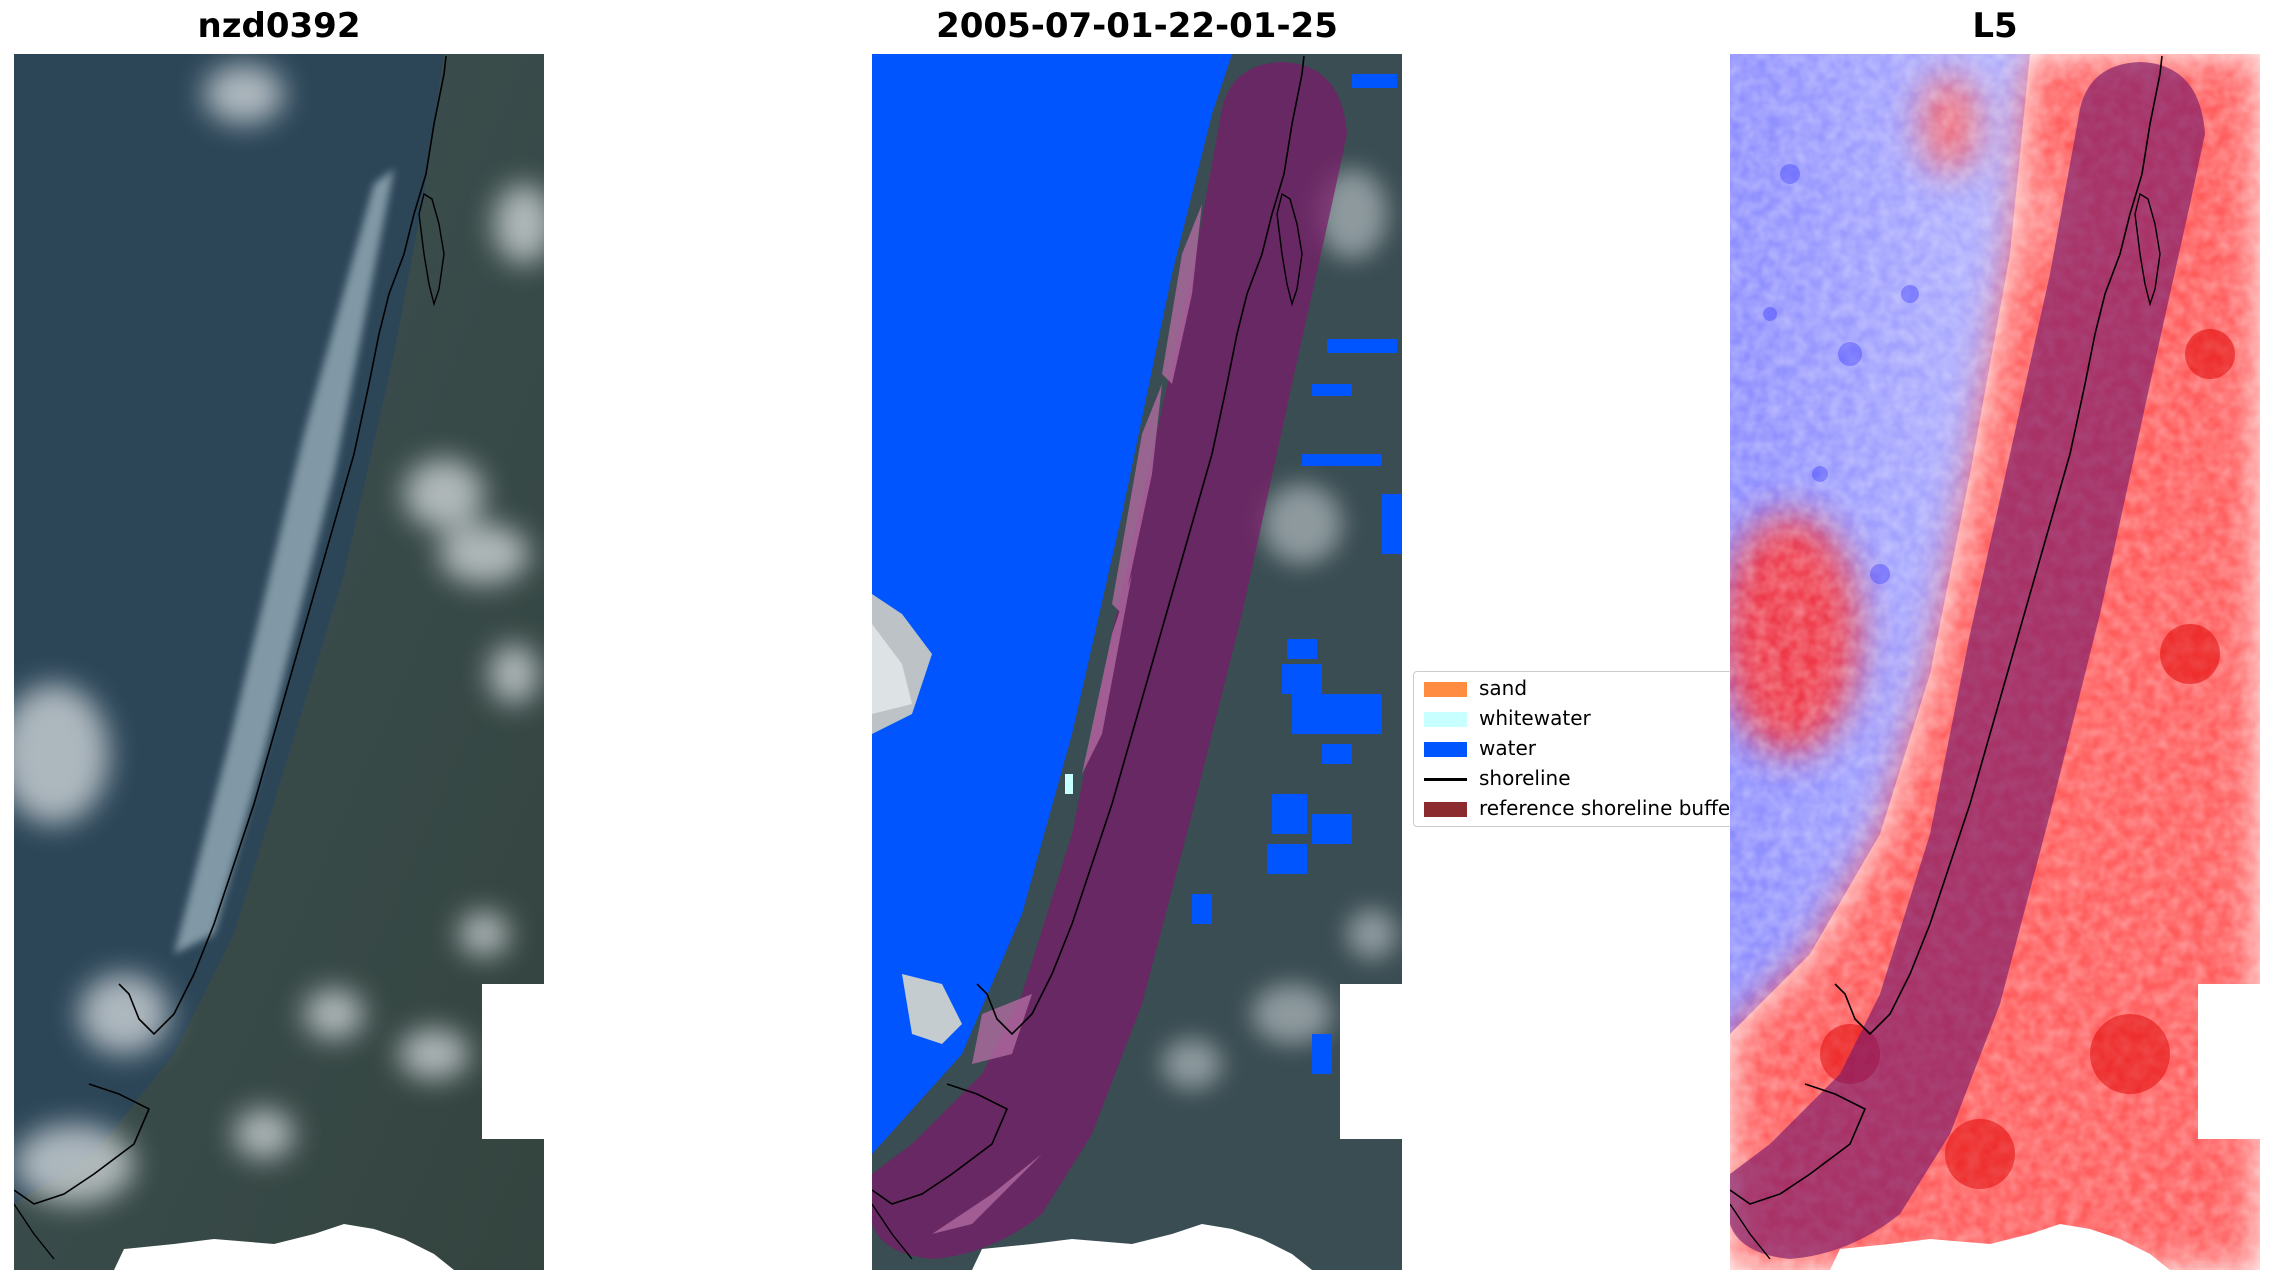 This screenshot has height=1283, width=2274. Describe the element at coordinates (279, 26) in the screenshot. I see `panel-title-image-id: nzd0392` at that location.